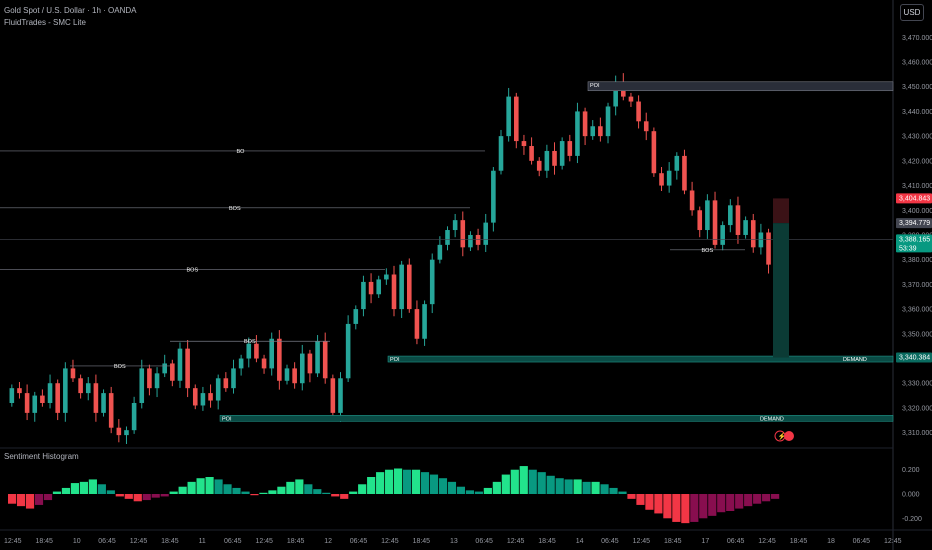  Describe the element at coordinates (917, 186) in the screenshot. I see `price-tick-label: 3,410.000` at that location.